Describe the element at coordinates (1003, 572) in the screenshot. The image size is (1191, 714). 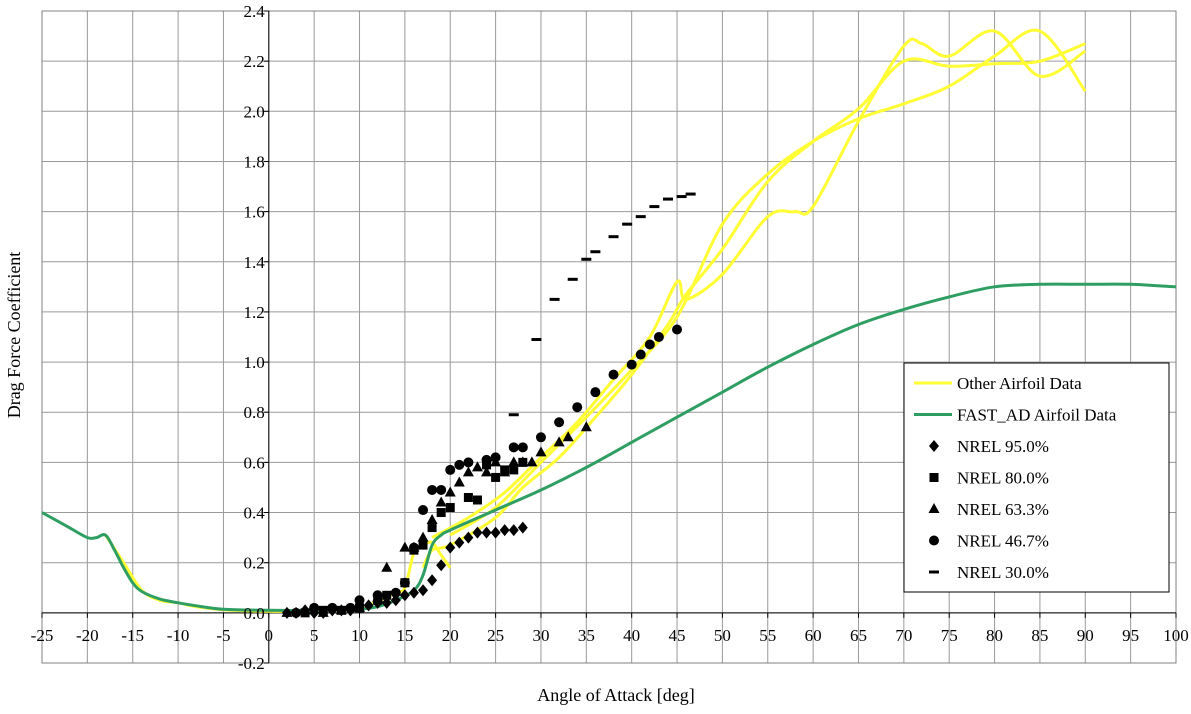
I see `legend-label-nrel-30-0: NREL 30.0%` at that location.